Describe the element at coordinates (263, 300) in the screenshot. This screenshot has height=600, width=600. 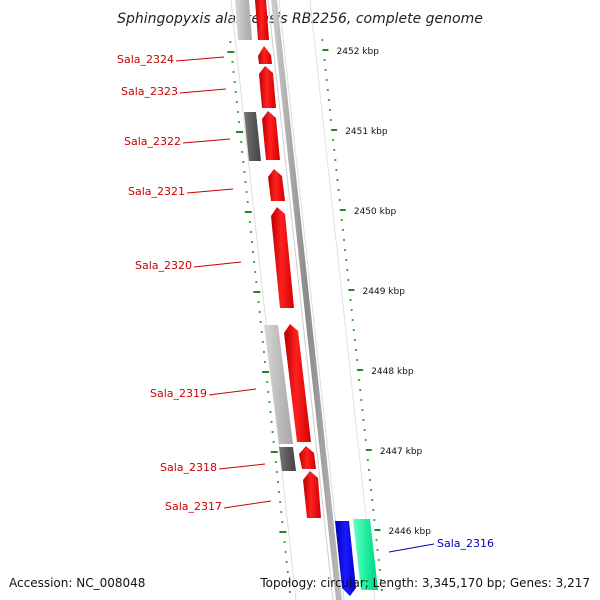
I see `inner-guide-line` at that location.